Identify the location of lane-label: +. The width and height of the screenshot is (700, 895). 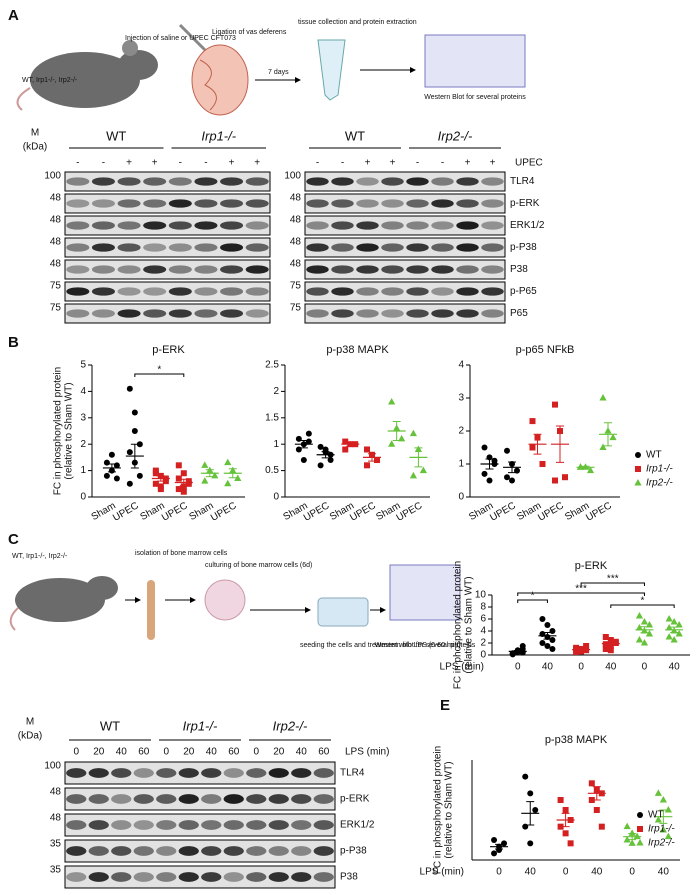
(155, 163).